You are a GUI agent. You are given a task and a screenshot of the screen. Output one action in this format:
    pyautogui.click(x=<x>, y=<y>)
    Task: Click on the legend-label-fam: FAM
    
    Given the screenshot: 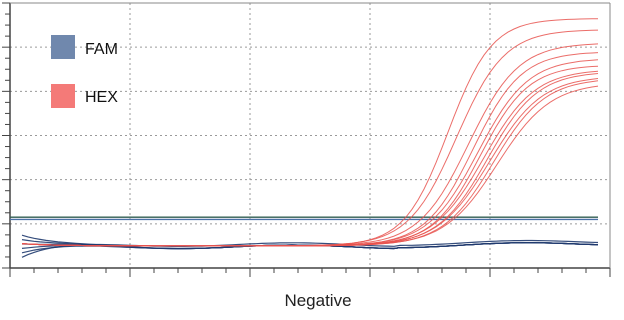 What is the action you would take?
    pyautogui.click(x=101, y=49)
    